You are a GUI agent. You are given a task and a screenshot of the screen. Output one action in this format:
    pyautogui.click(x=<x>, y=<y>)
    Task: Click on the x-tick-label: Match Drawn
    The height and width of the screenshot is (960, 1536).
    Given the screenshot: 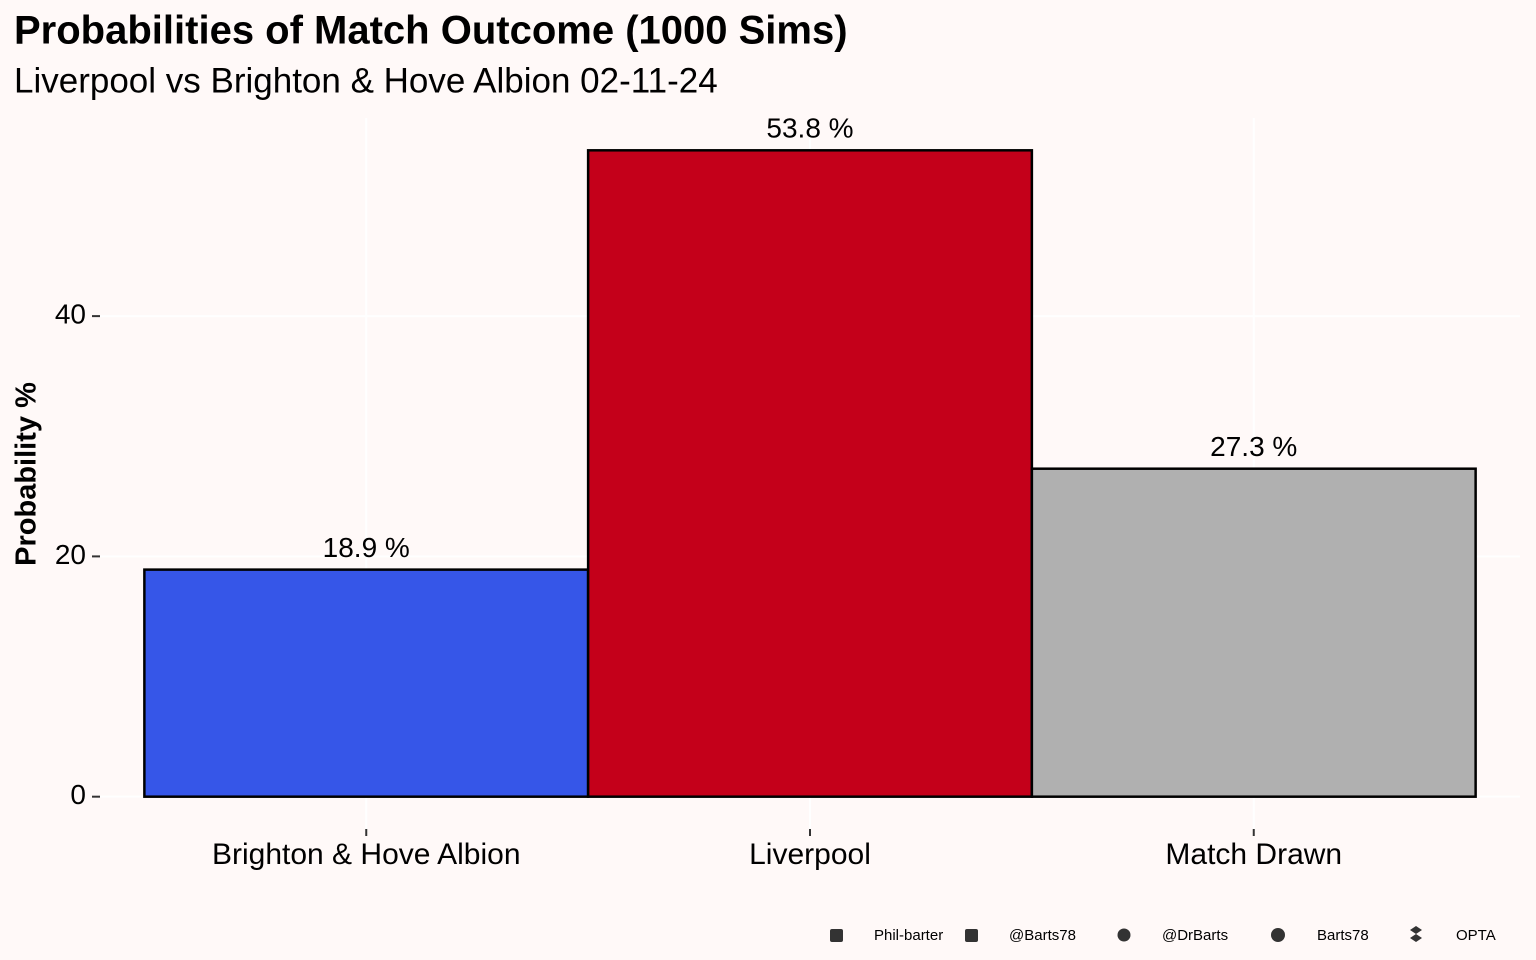 What is the action you would take?
    pyautogui.click(x=1253, y=854)
    